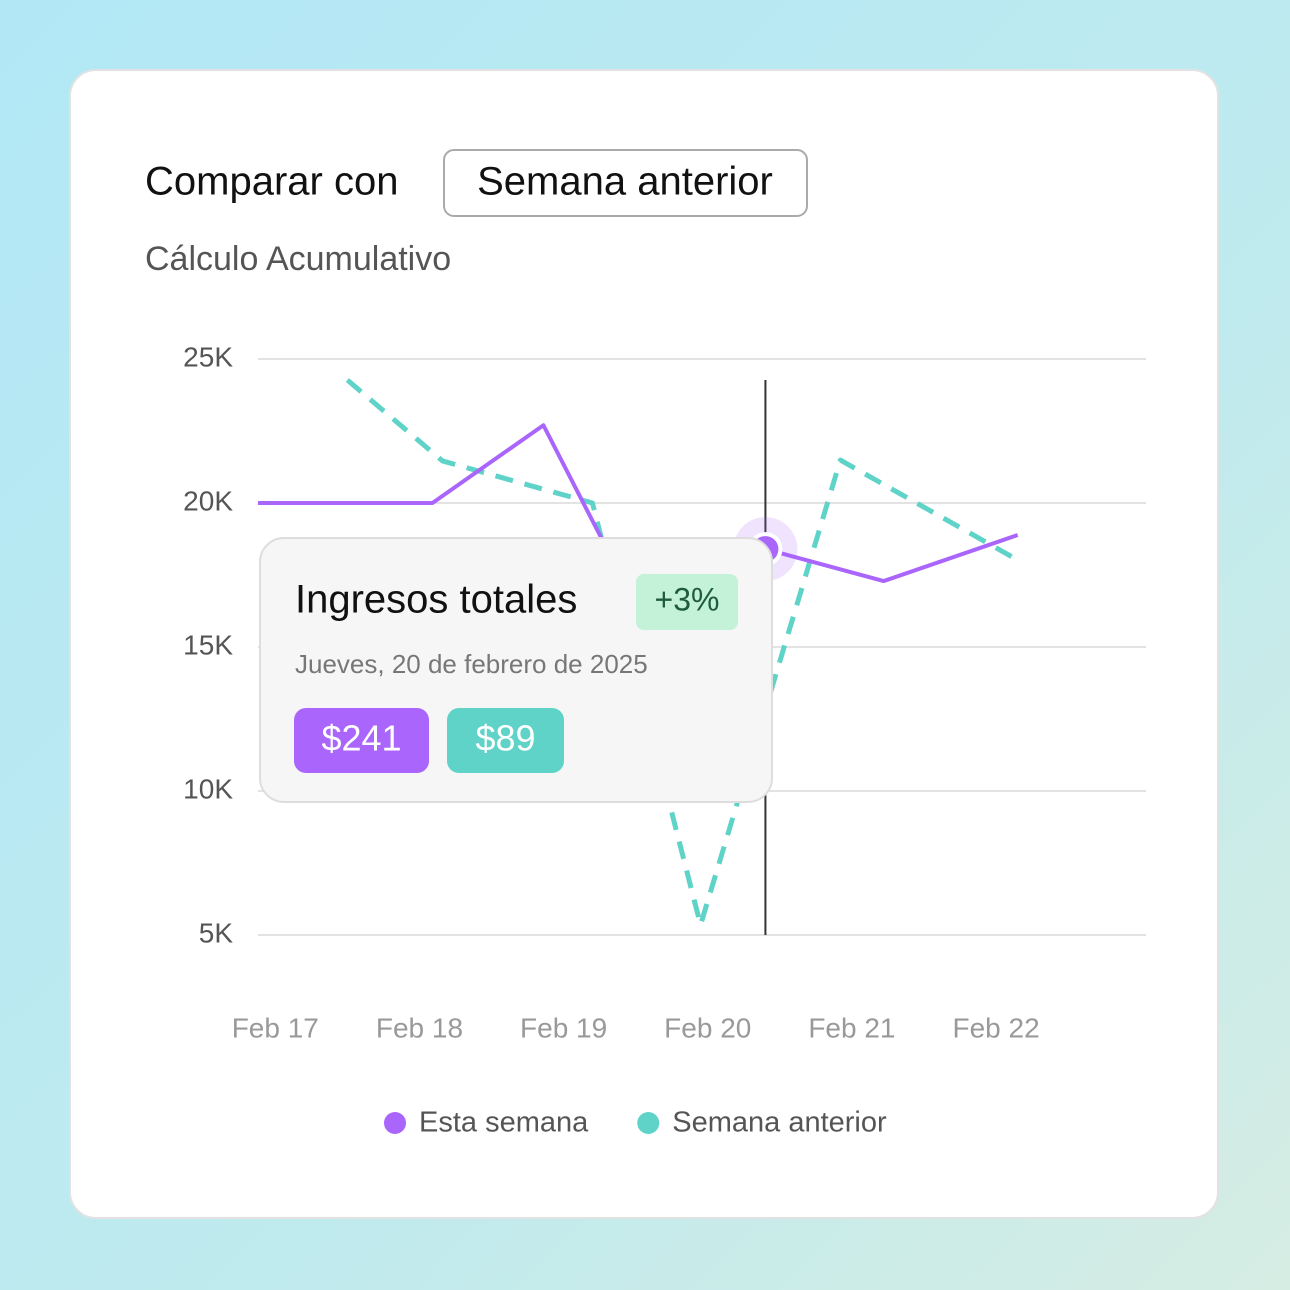 The height and width of the screenshot is (1290, 1290). I want to click on x-tick-label: Feb 19, so click(563, 1027).